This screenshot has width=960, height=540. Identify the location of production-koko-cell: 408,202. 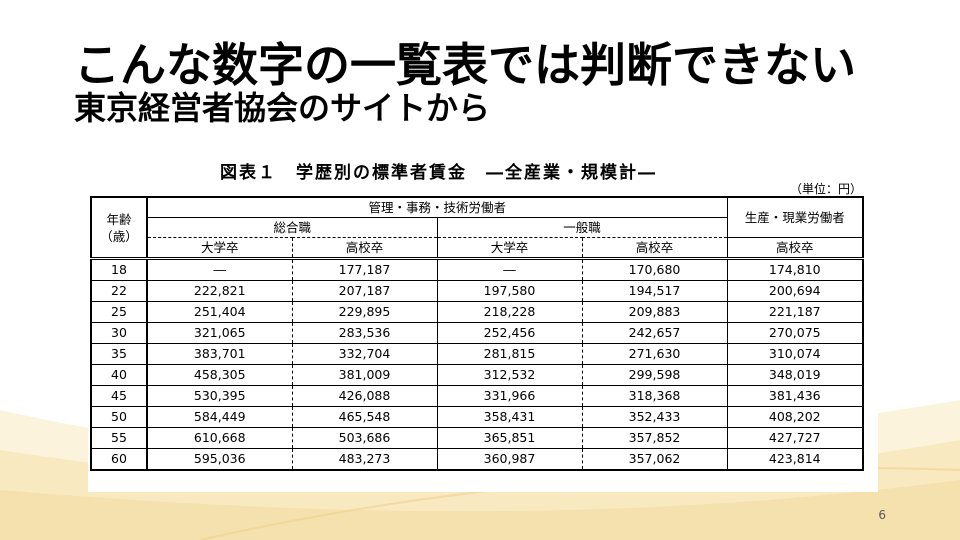
(795, 417).